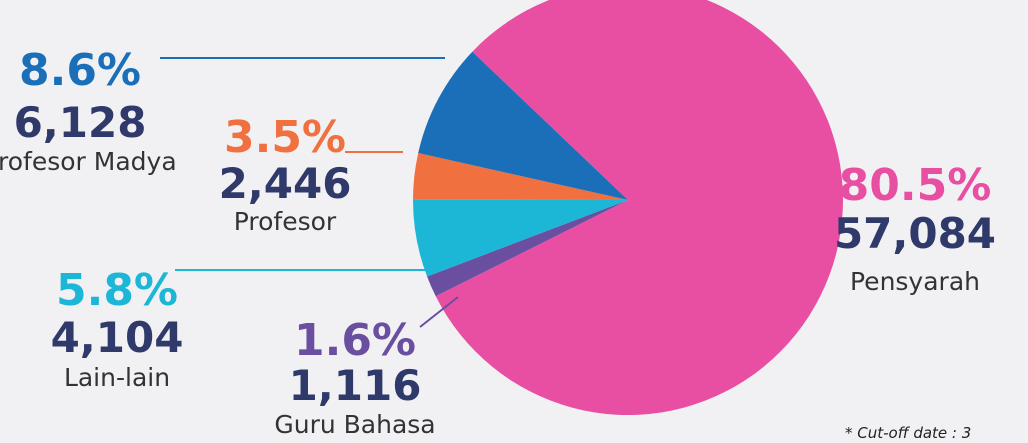  I want to click on percent-label: 1.6%, so click(355, 340).